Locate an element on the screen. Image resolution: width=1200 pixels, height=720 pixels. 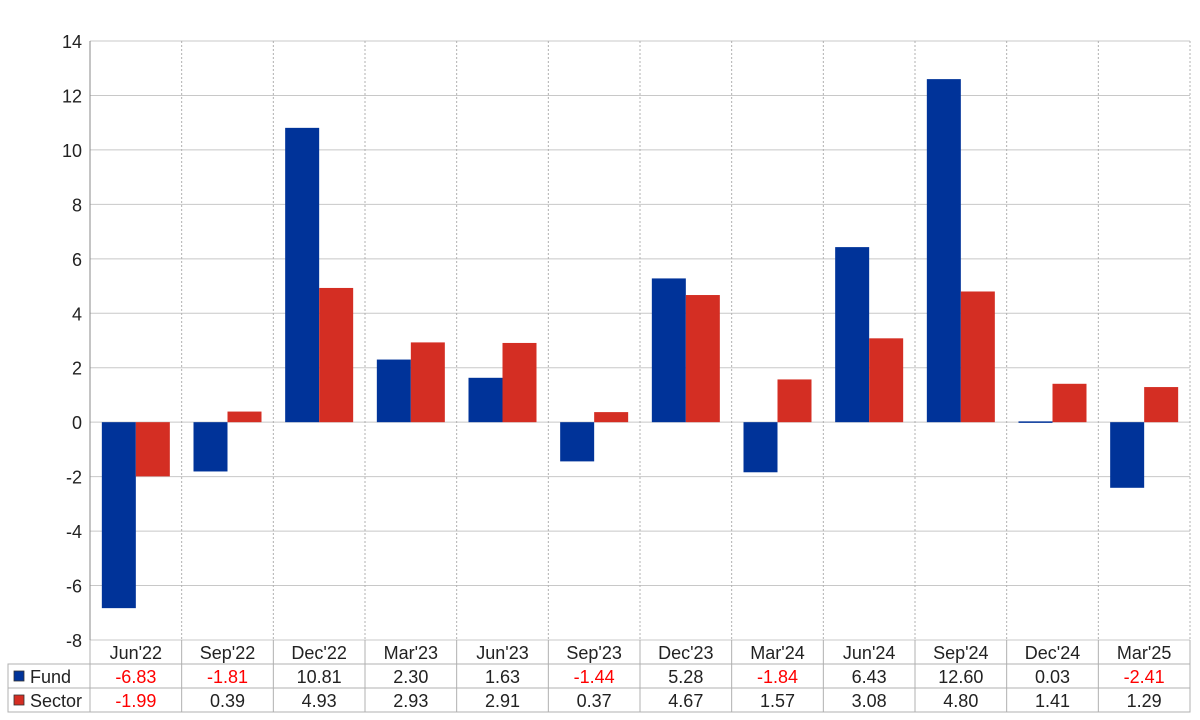
data-label-sector: 2.93 is located at coordinates (410, 701).